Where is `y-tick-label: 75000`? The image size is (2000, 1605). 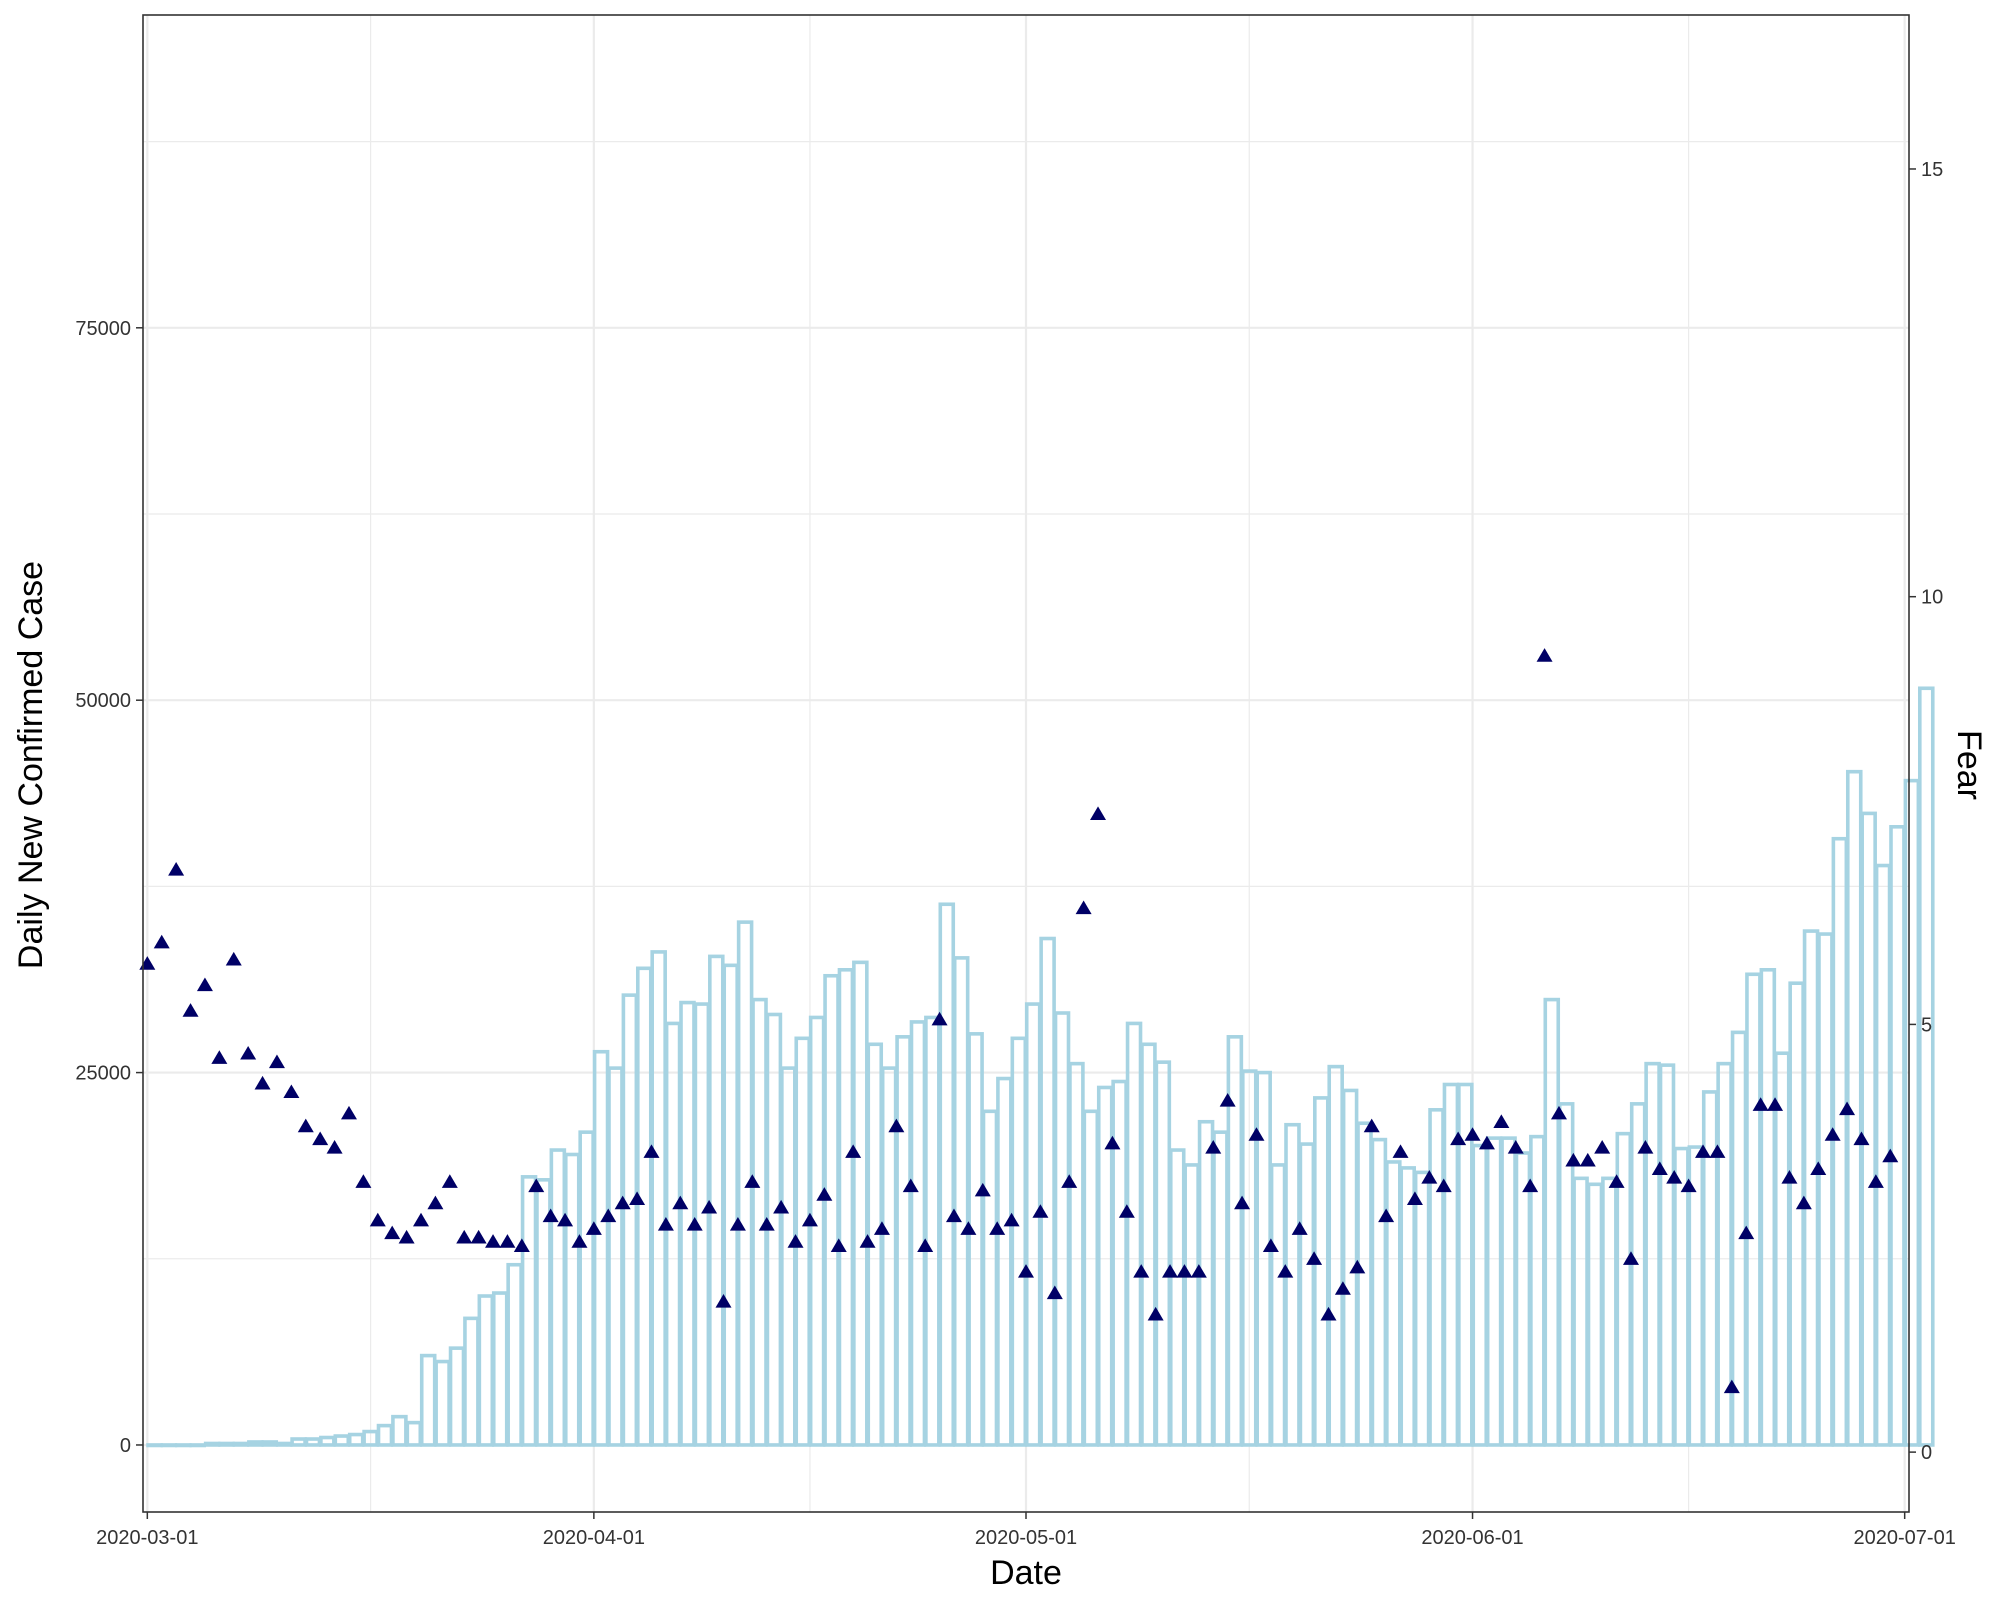
y-tick-label: 75000 is located at coordinates (103, 329).